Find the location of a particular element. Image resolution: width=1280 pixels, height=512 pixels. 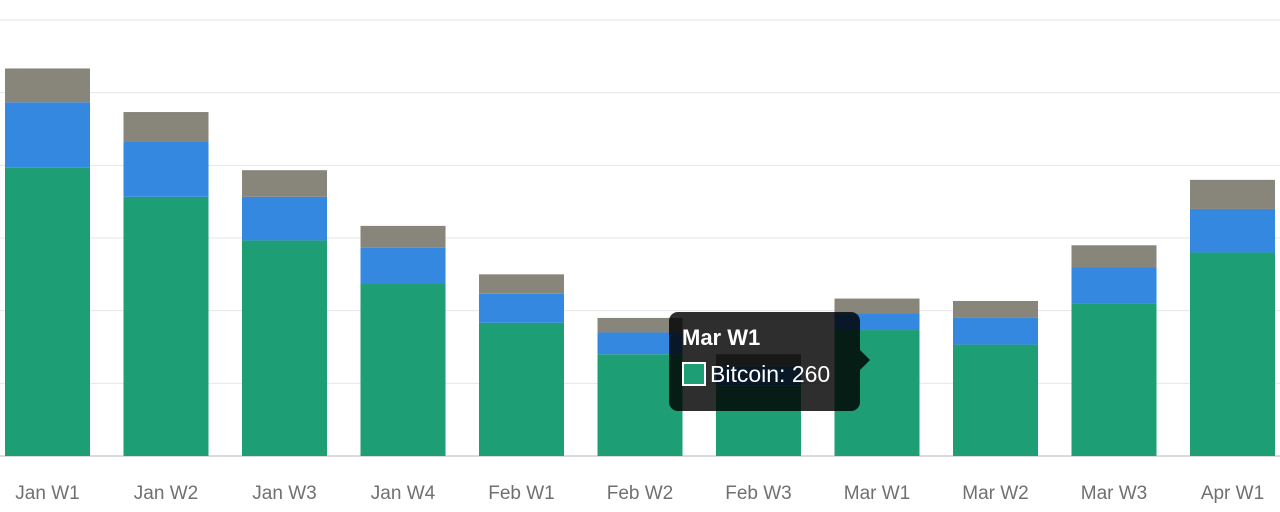

x-tick-label: Feb W2 is located at coordinates (640, 493).